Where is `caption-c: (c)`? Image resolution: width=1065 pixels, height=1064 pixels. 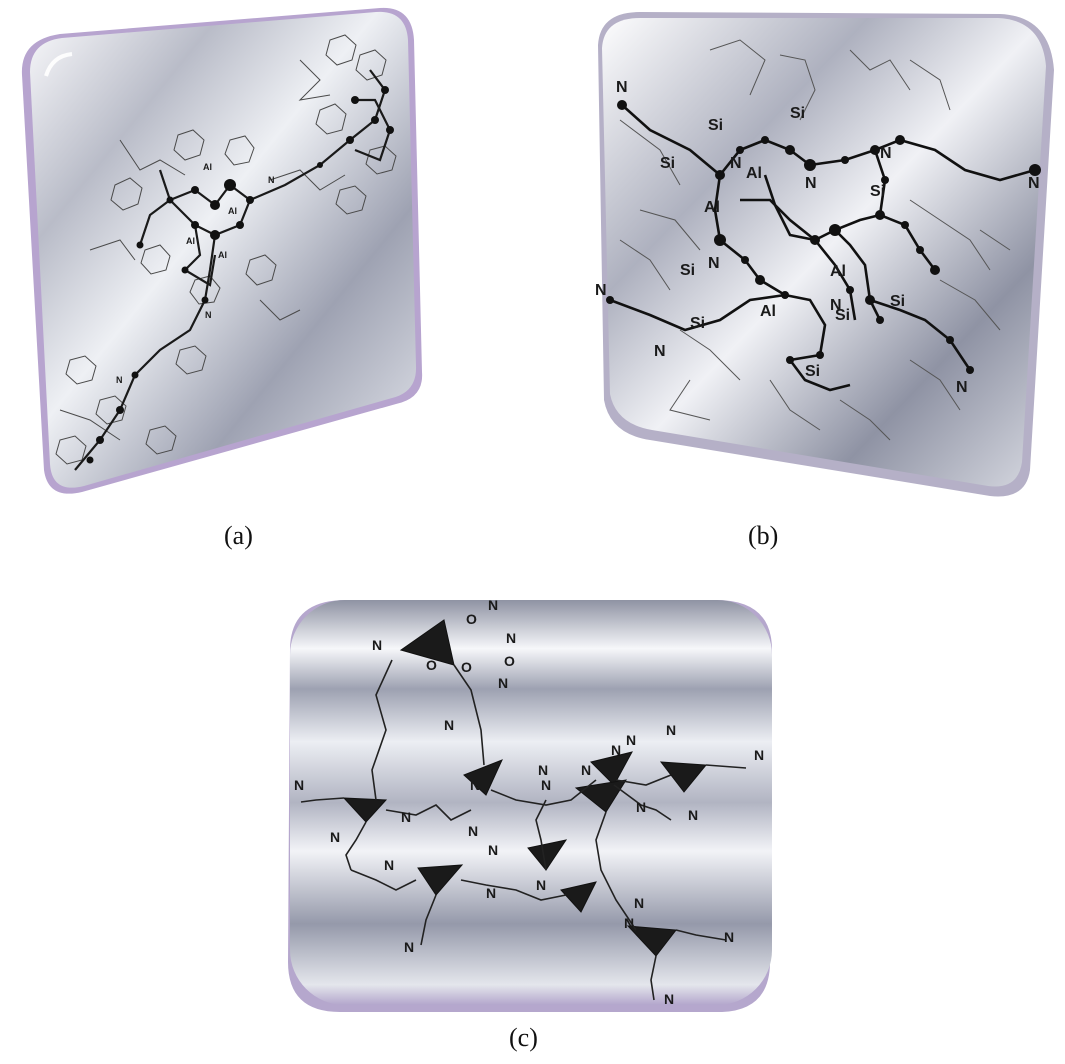
caption-c: (c) is located at coordinates (523, 1037).